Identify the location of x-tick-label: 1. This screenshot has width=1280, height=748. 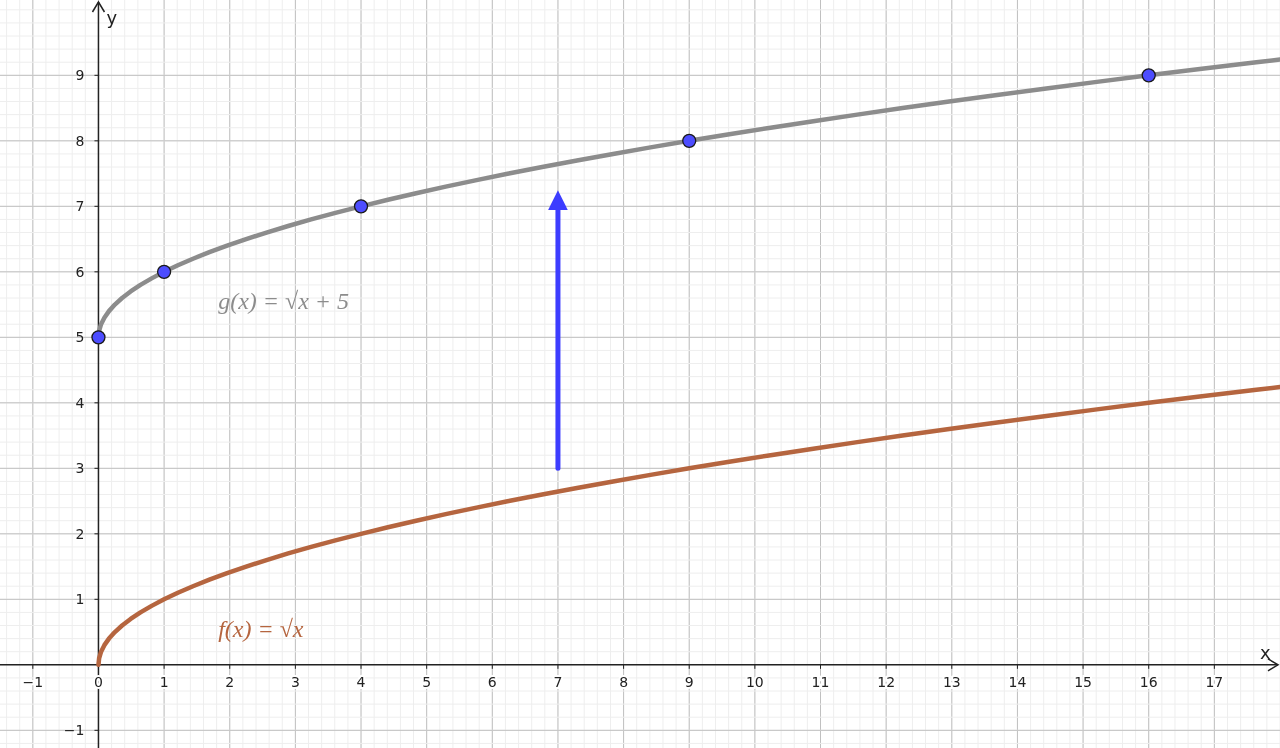
(164, 681).